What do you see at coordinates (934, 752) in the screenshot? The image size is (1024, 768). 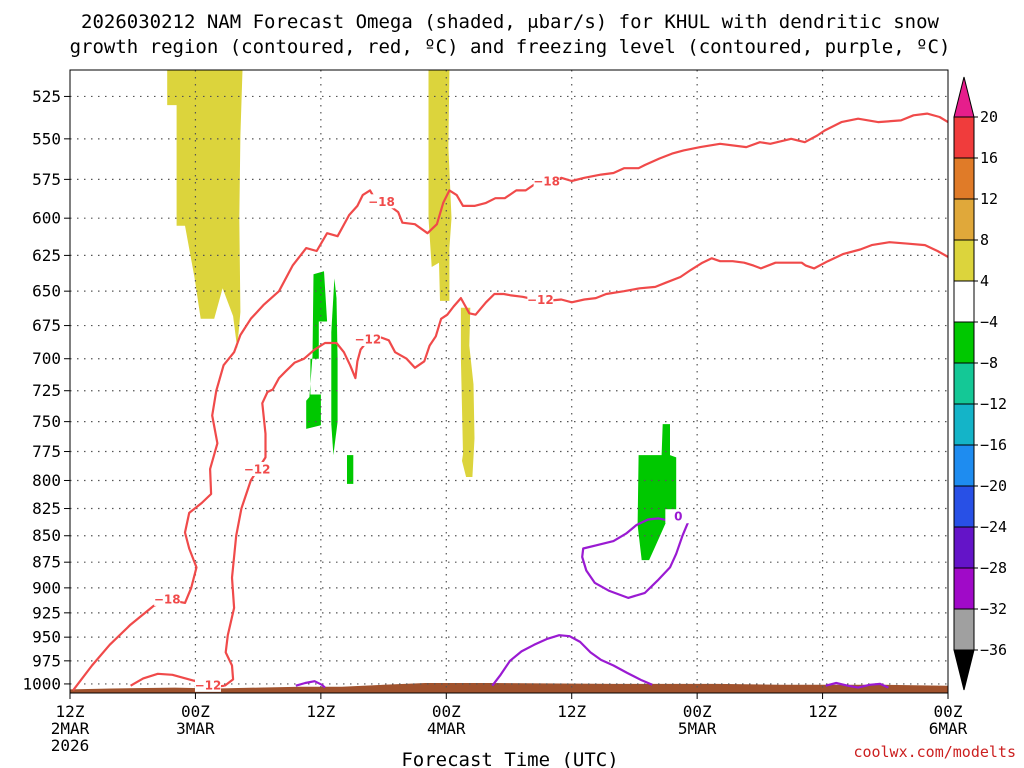 I see `credit-text: coolwx.com/modelts` at bounding box center [934, 752].